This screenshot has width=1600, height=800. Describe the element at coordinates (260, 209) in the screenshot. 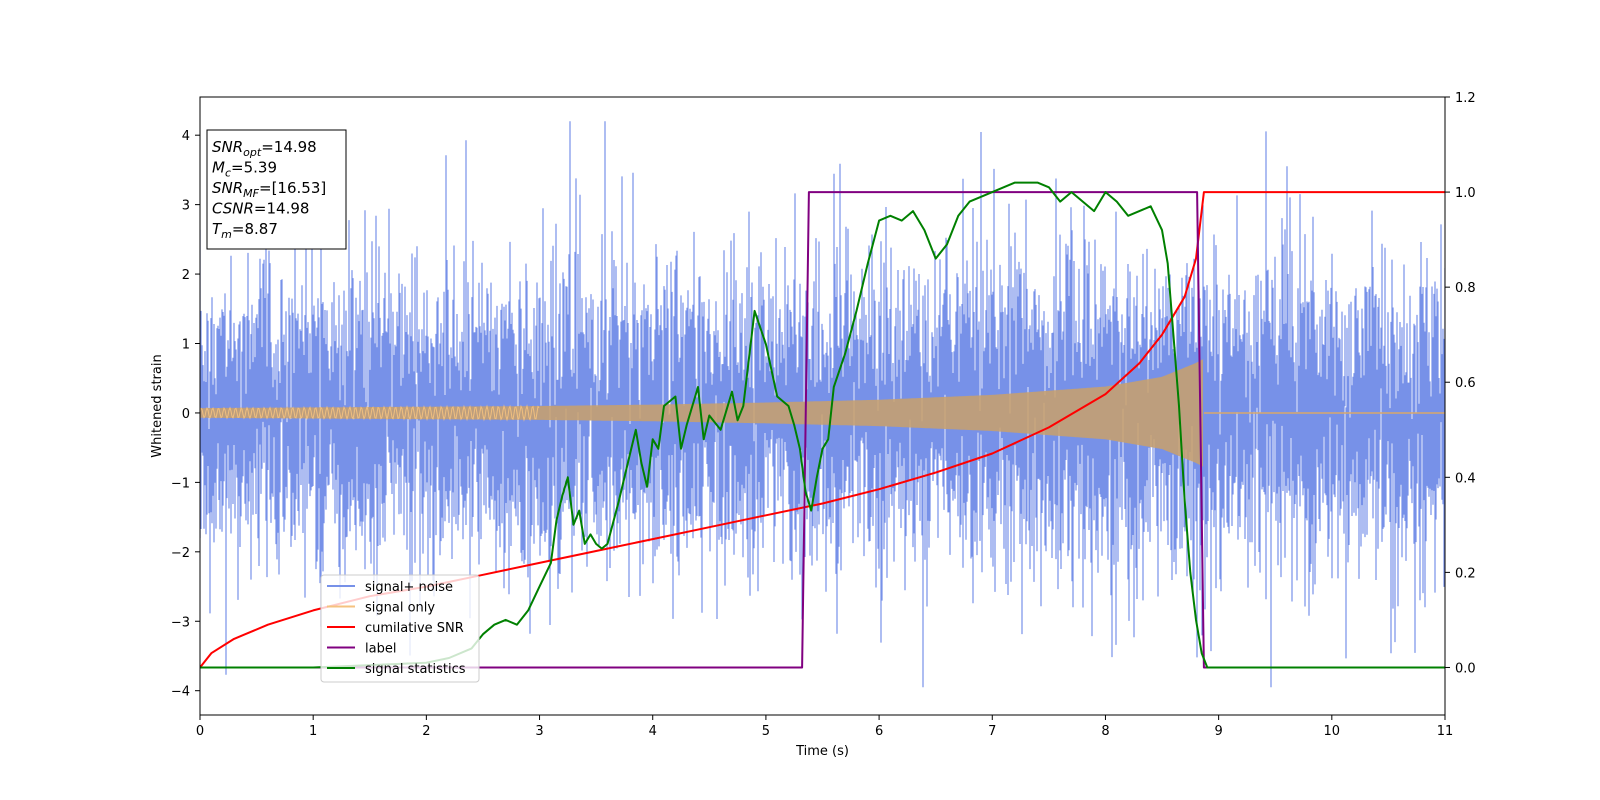

I see `info-line: CSNR=14.98` at that location.